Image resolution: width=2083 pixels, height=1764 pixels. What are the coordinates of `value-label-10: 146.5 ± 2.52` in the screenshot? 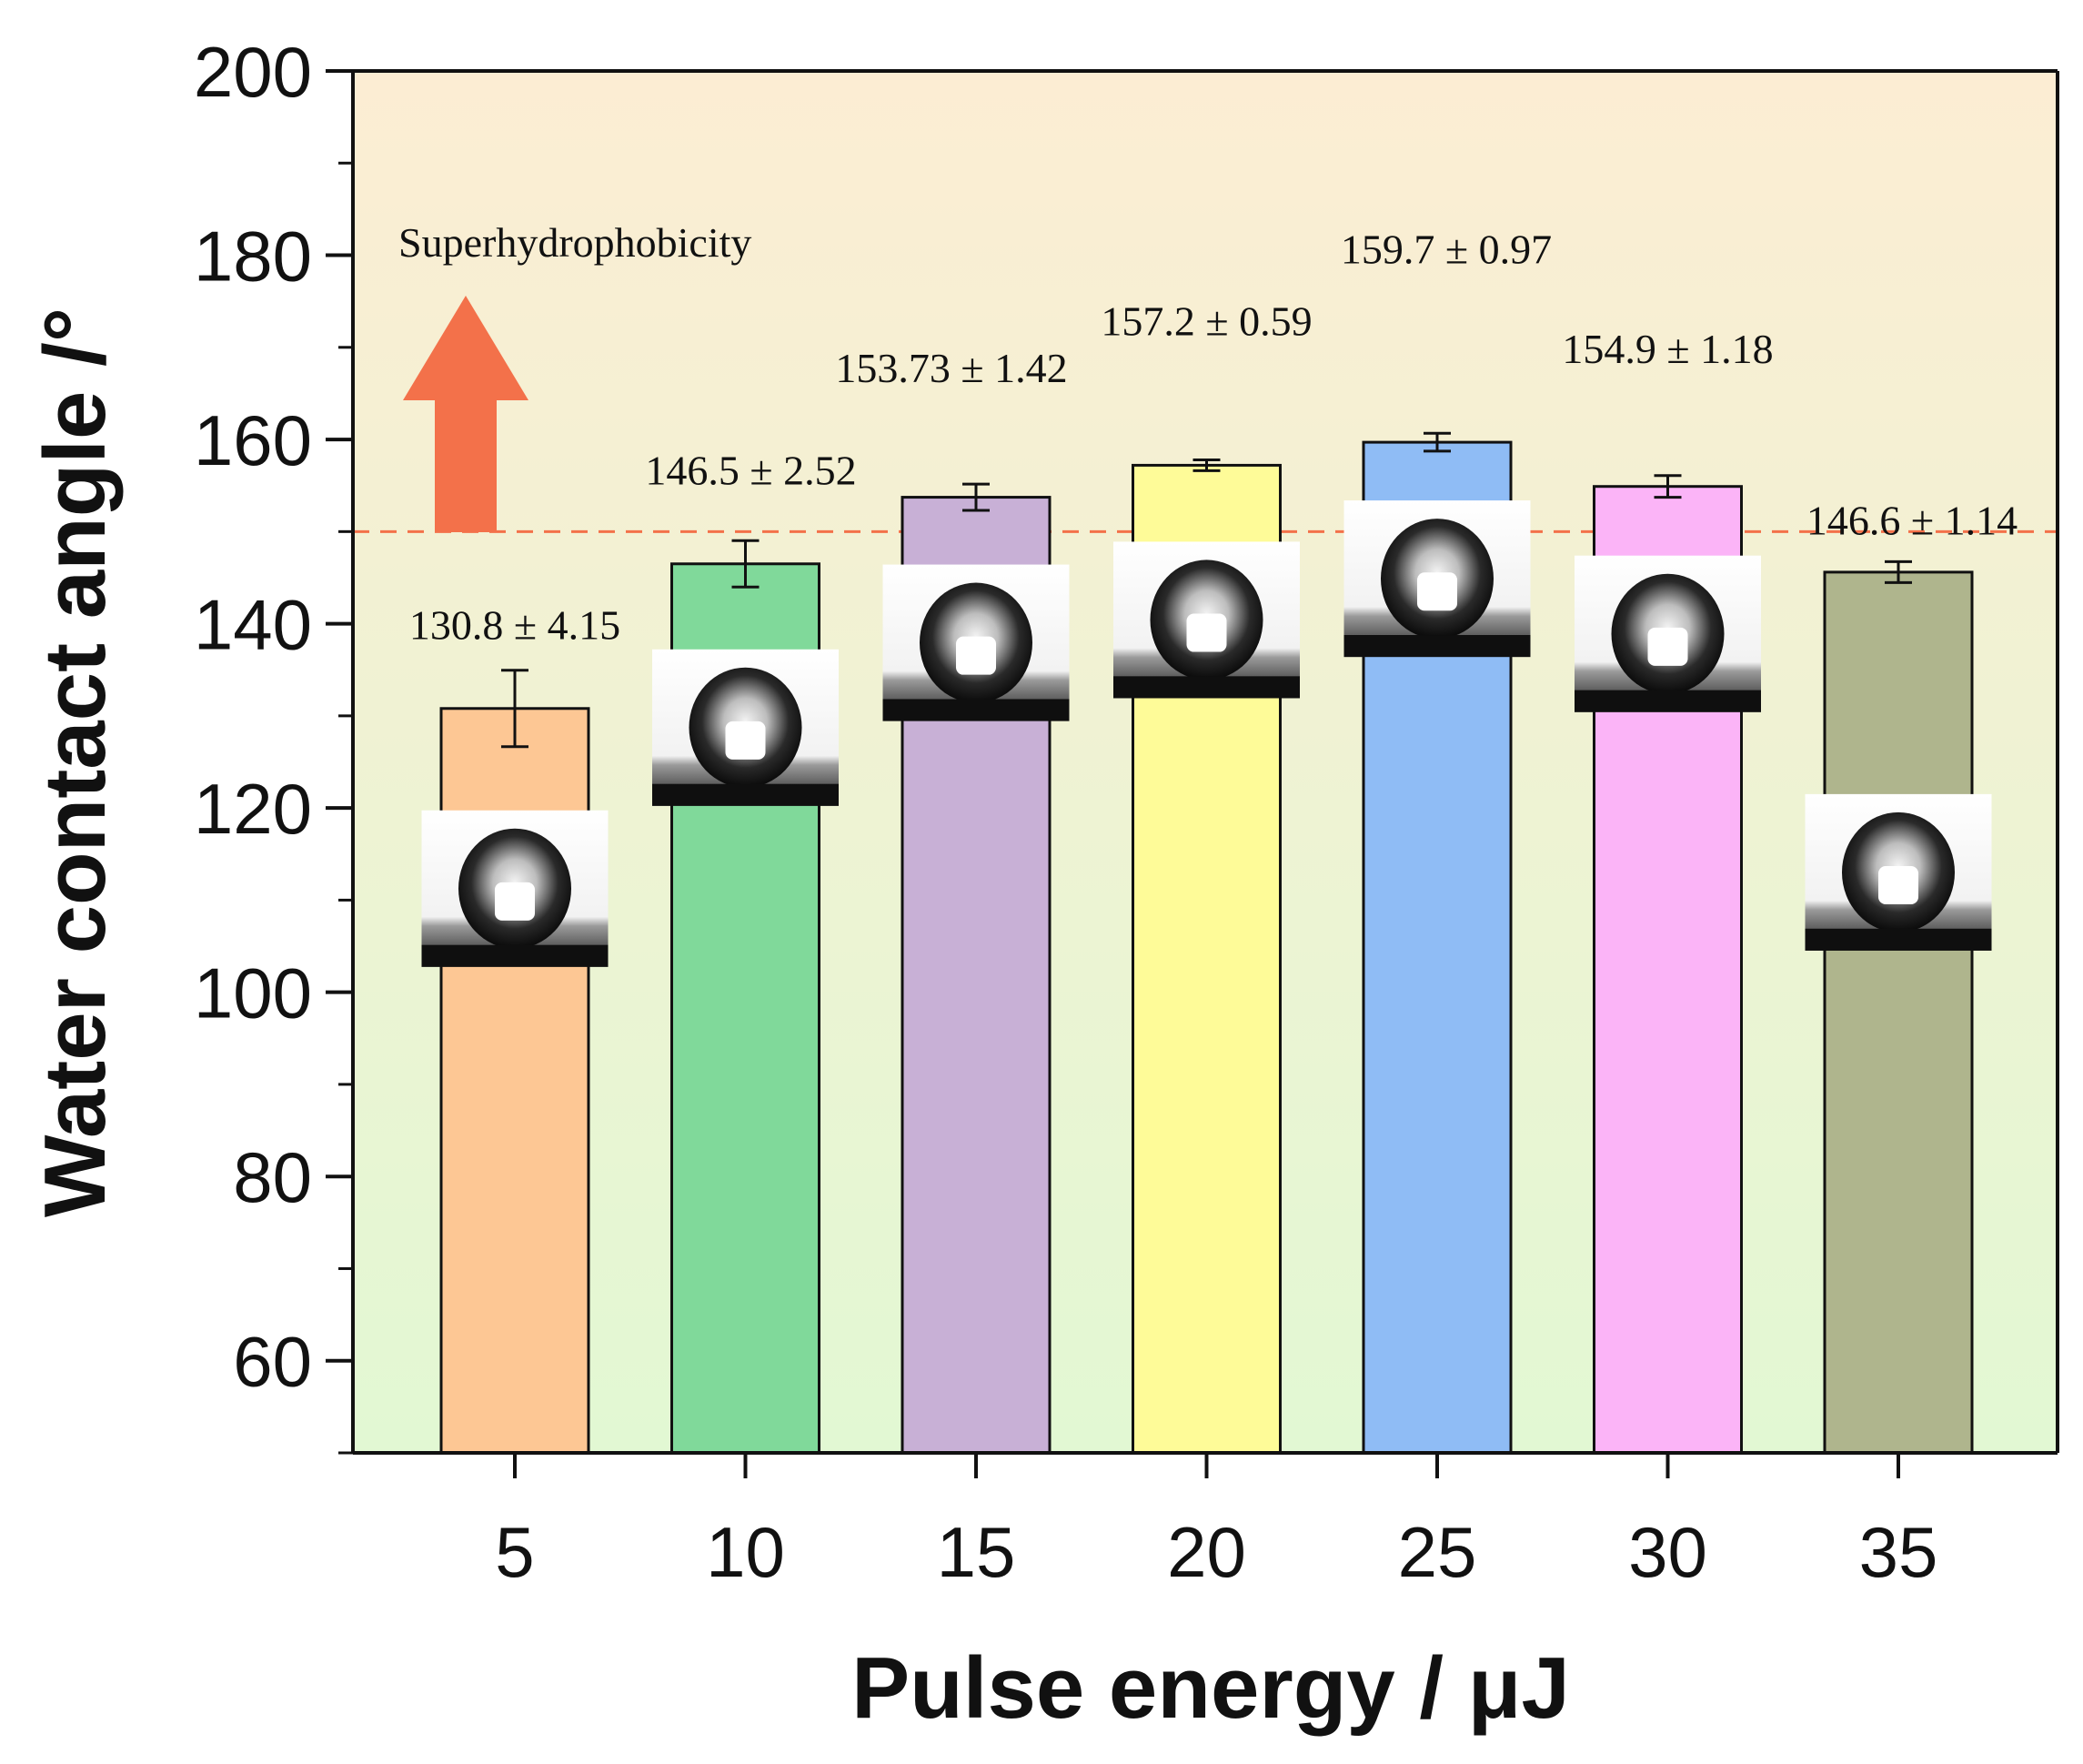 It's located at (751, 470).